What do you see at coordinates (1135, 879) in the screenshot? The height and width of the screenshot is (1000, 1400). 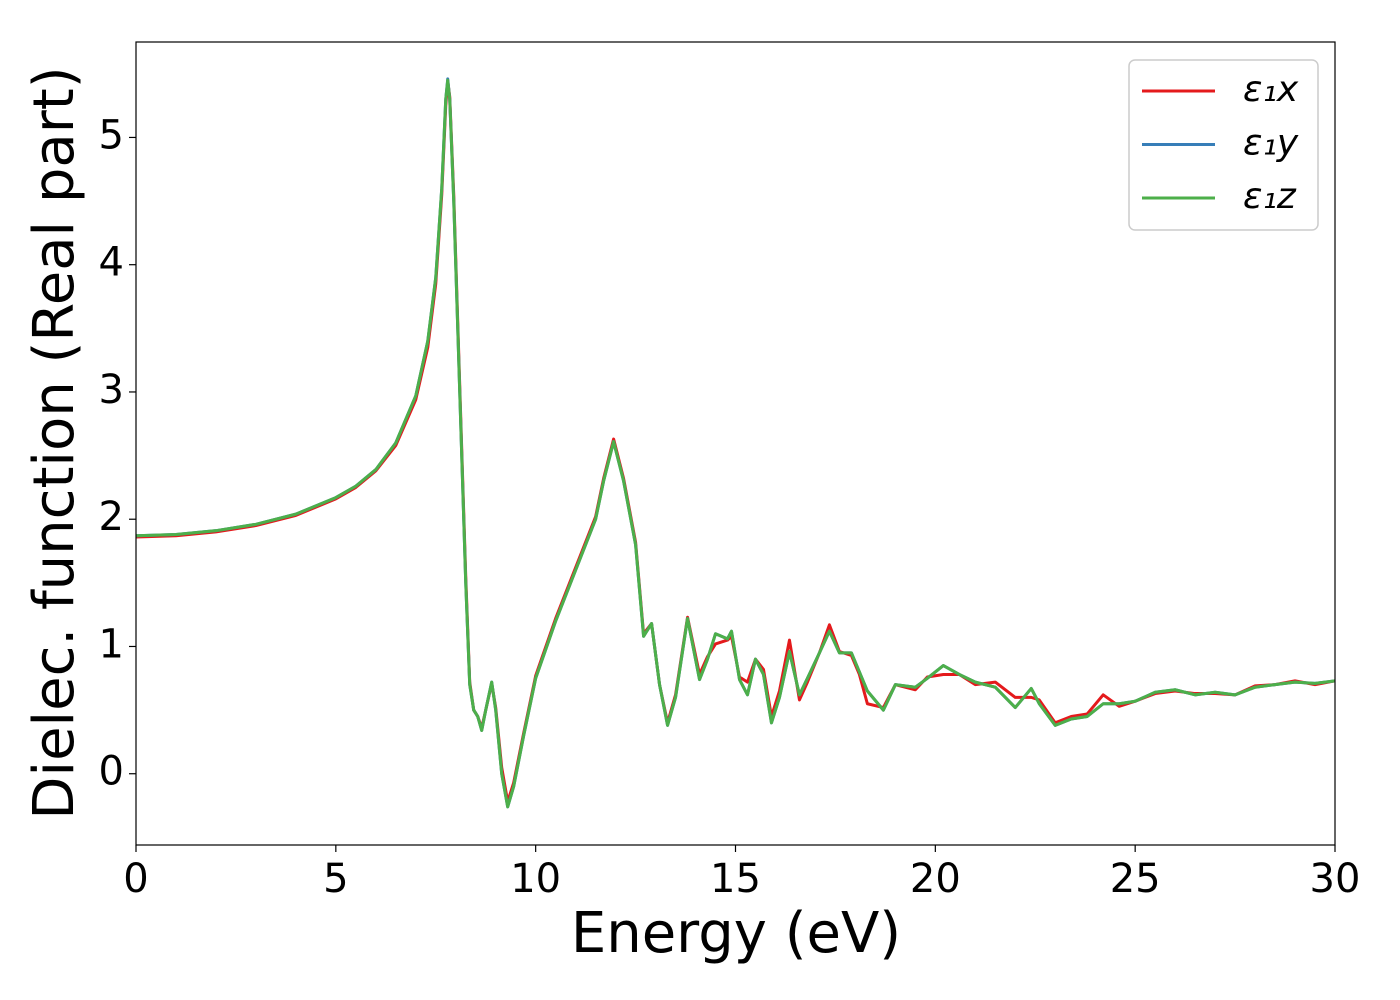 I see `x-tick-label: 25` at bounding box center [1135, 879].